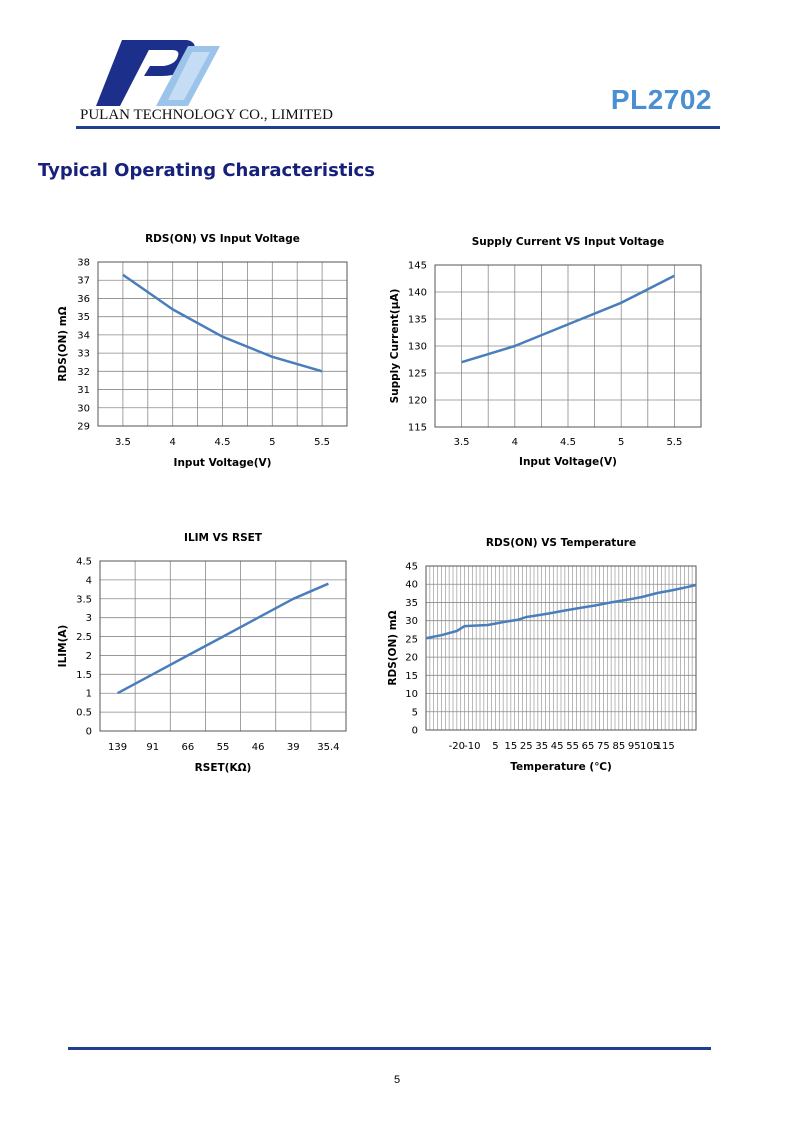 The width and height of the screenshot is (794, 1122). Describe the element at coordinates (411, 694) in the screenshot. I see `y-tick-label: 10` at that location.